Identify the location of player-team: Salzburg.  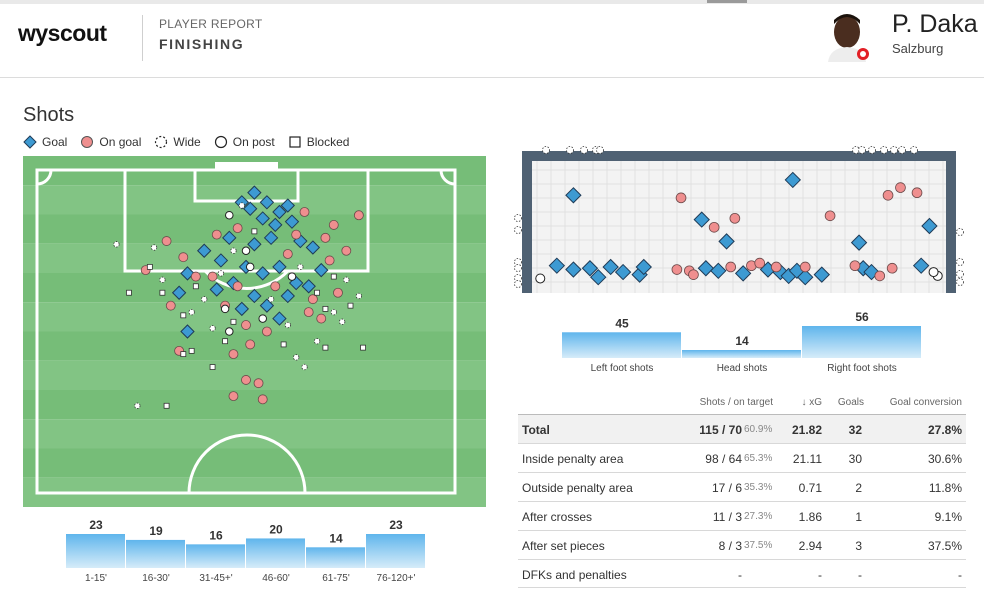
(918, 48).